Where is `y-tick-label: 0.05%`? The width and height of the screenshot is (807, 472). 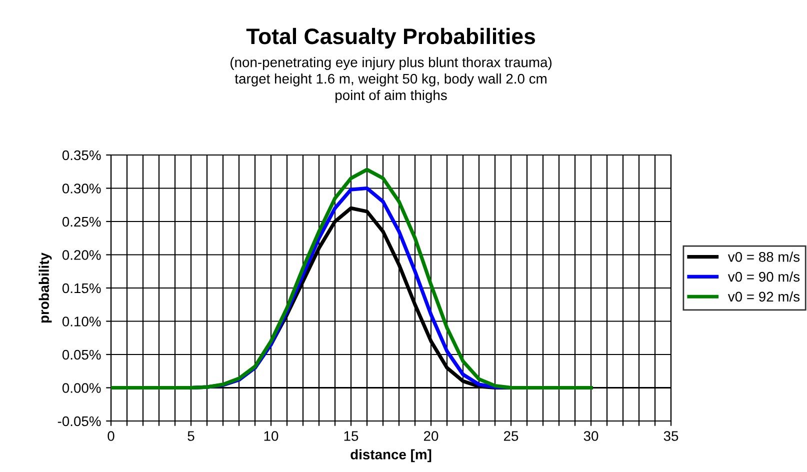 y-tick-label: 0.05% is located at coordinates (81, 355).